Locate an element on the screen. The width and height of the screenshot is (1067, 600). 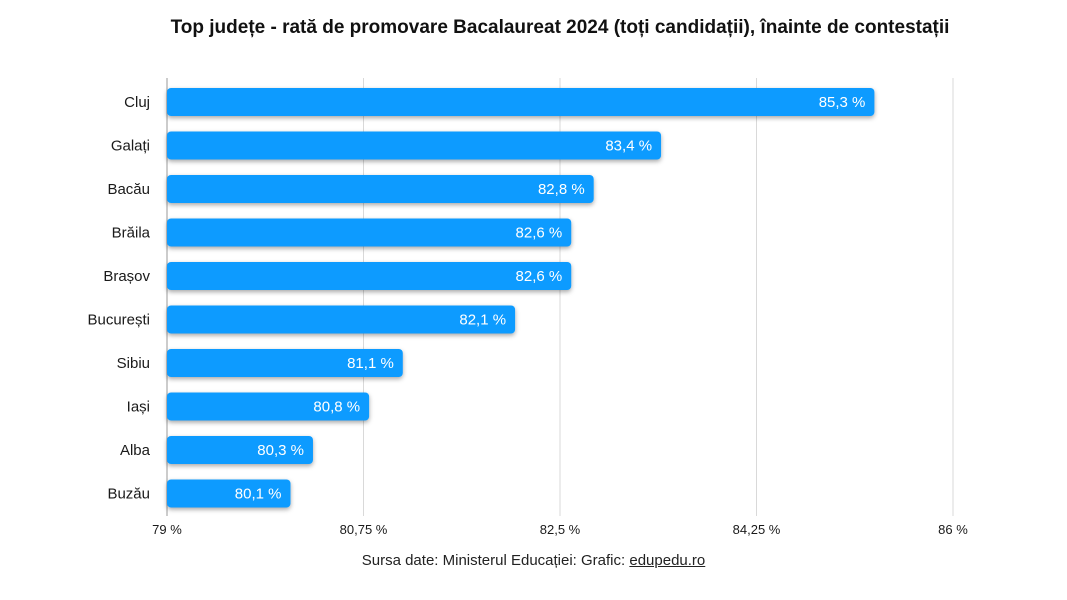
category-label: București is located at coordinates (118, 320).